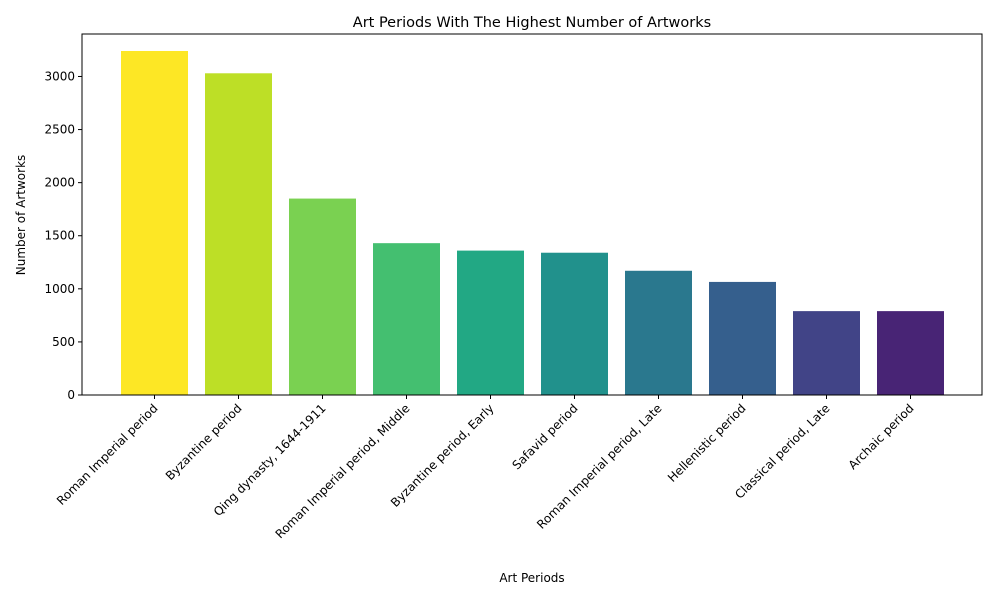 The height and width of the screenshot is (600, 1000). What do you see at coordinates (343, 471) in the screenshot?
I see `x-tick-label: Roman Imperial period, Middle` at bounding box center [343, 471].